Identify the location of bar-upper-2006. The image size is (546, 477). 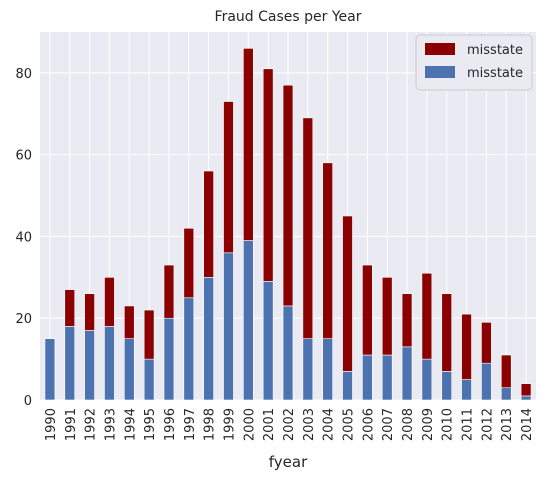
(367, 310).